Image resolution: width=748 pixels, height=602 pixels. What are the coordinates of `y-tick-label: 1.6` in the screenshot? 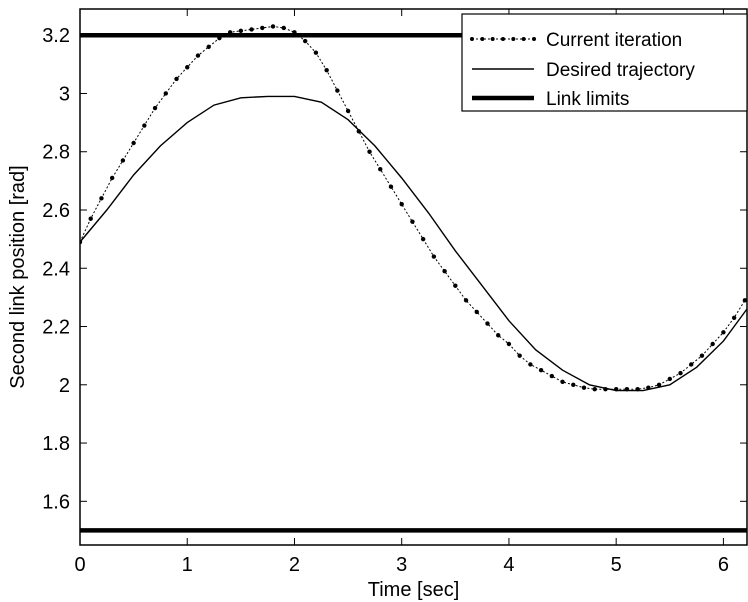 It's located at (56, 502).